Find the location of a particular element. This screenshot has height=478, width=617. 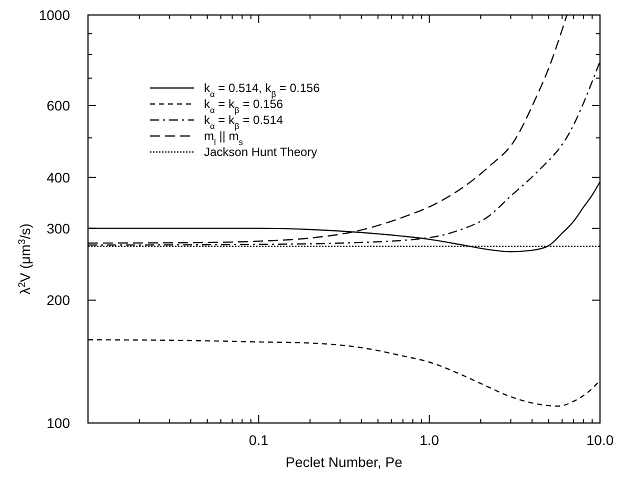

legend-label: k$_{α}$ = k$_{β}$ = 0.514 is located at coordinates (244, 122).